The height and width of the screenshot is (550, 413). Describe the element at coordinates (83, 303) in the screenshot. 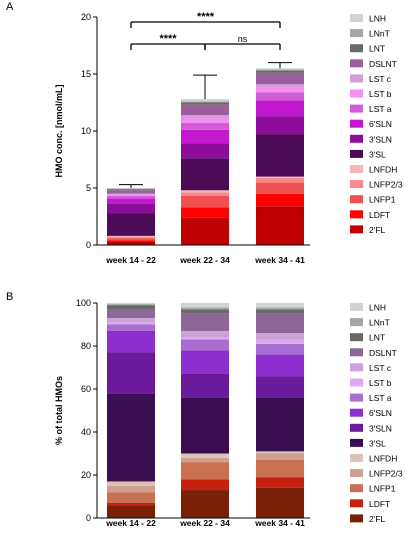

I see `y-tick-label: 100` at that location.